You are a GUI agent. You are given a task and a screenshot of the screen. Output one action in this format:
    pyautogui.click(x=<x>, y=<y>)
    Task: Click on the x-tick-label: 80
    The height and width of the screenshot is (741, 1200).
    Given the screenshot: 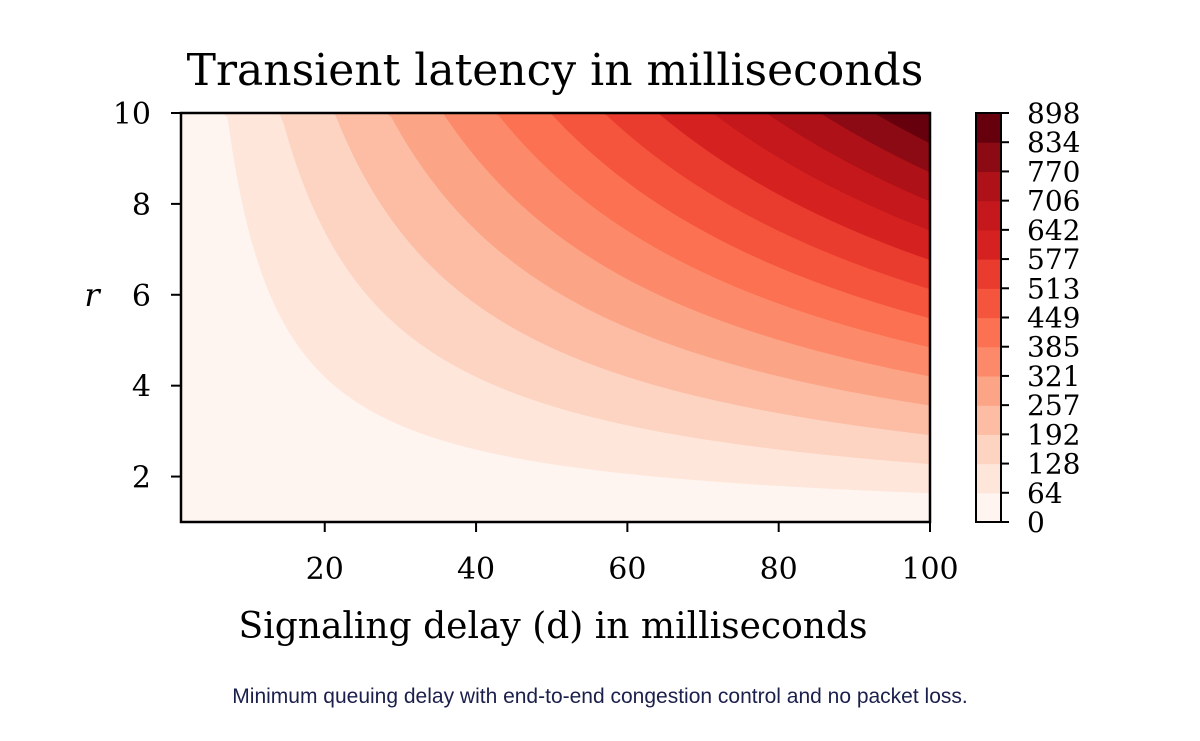 What is the action you would take?
    pyautogui.click(x=779, y=569)
    